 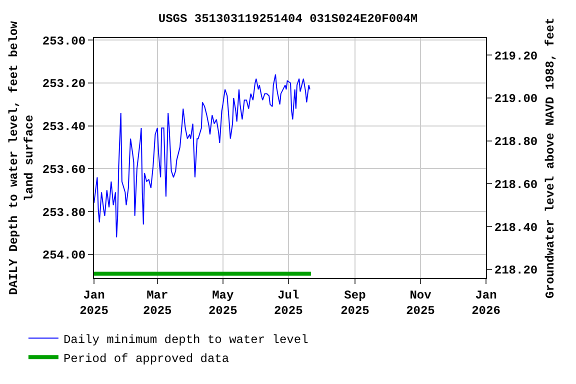 What do you see at coordinates (64, 41) in the screenshot?
I see `y-tick-label: 253.00` at bounding box center [64, 41].